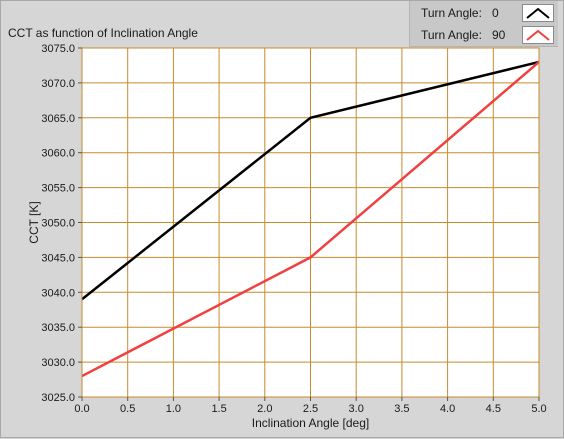 The height and width of the screenshot is (439, 564). Describe the element at coordinates (310, 423) in the screenshot. I see `x-axis-title: Inclination Angle [deg]` at that location.